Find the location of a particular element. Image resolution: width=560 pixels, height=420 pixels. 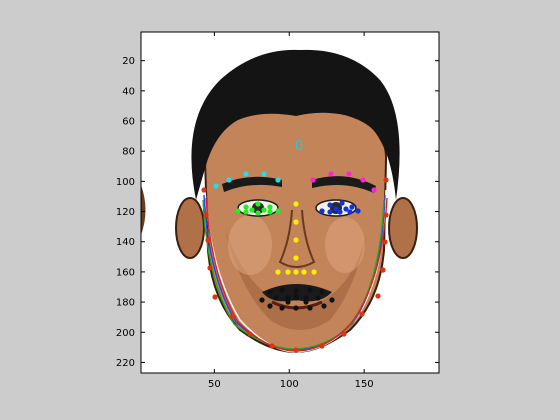

right-ear is located at coordinates (403, 228).